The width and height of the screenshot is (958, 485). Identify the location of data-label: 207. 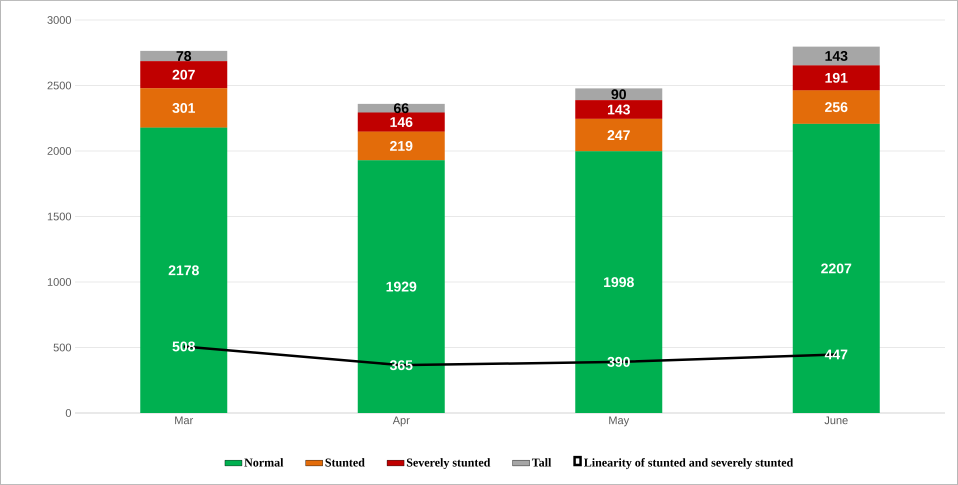
(183, 75).